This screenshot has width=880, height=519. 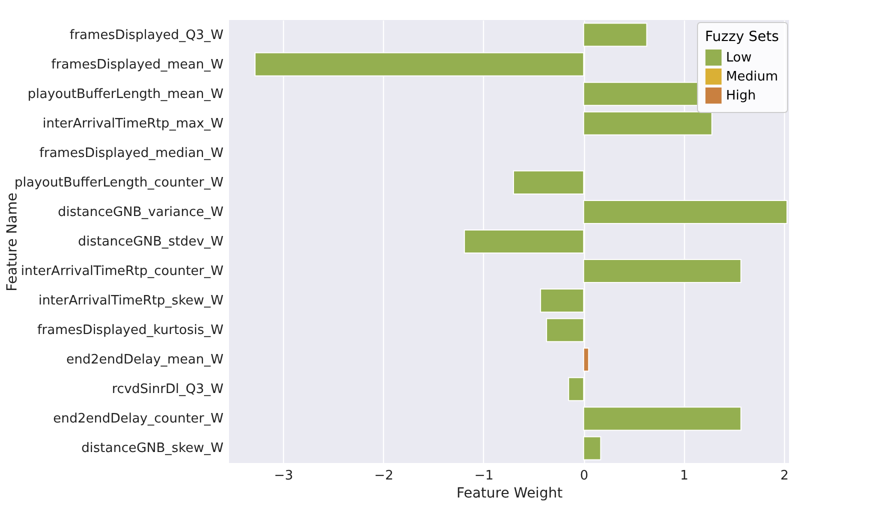 What do you see at coordinates (152, 448) in the screenshot?
I see `y-tick-label: distanceGNB_skew_W` at bounding box center [152, 448].